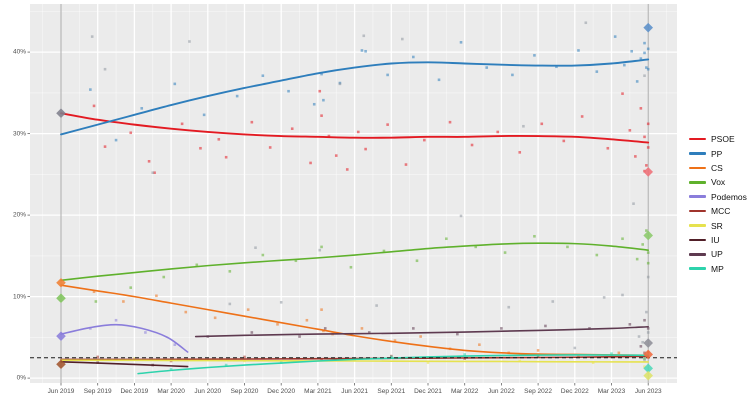  What do you see at coordinates (718, 225) in the screenshot?
I see `legend-item-sr: SR` at bounding box center [718, 225].